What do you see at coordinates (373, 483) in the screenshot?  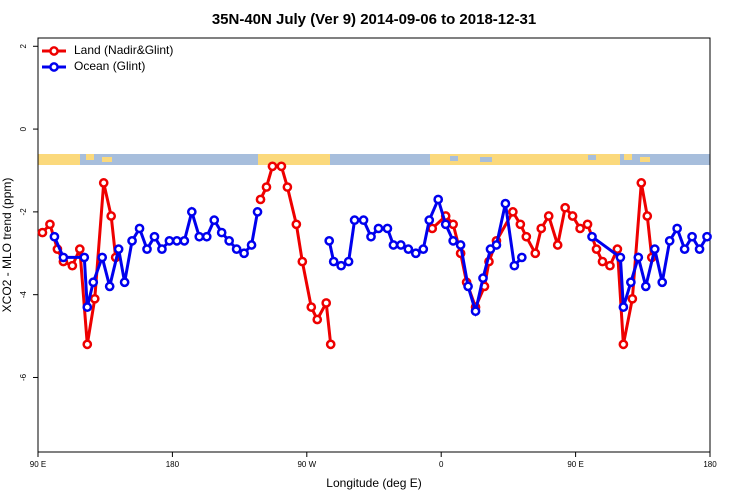 I see `x-axis-label: Longitude (deg E)` at bounding box center [373, 483].